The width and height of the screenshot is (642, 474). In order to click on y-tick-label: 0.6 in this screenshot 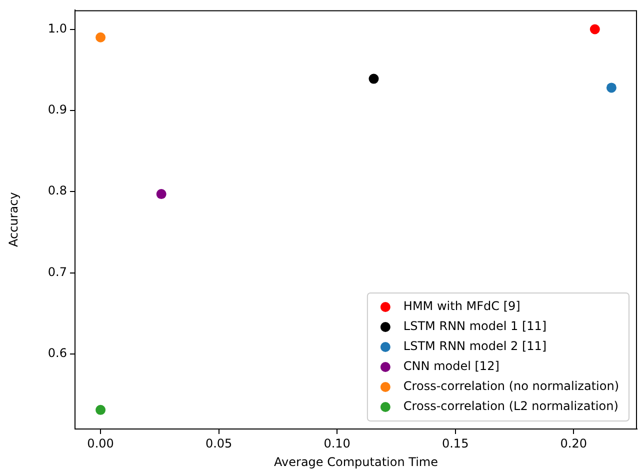, I will do `click(57, 353)`.